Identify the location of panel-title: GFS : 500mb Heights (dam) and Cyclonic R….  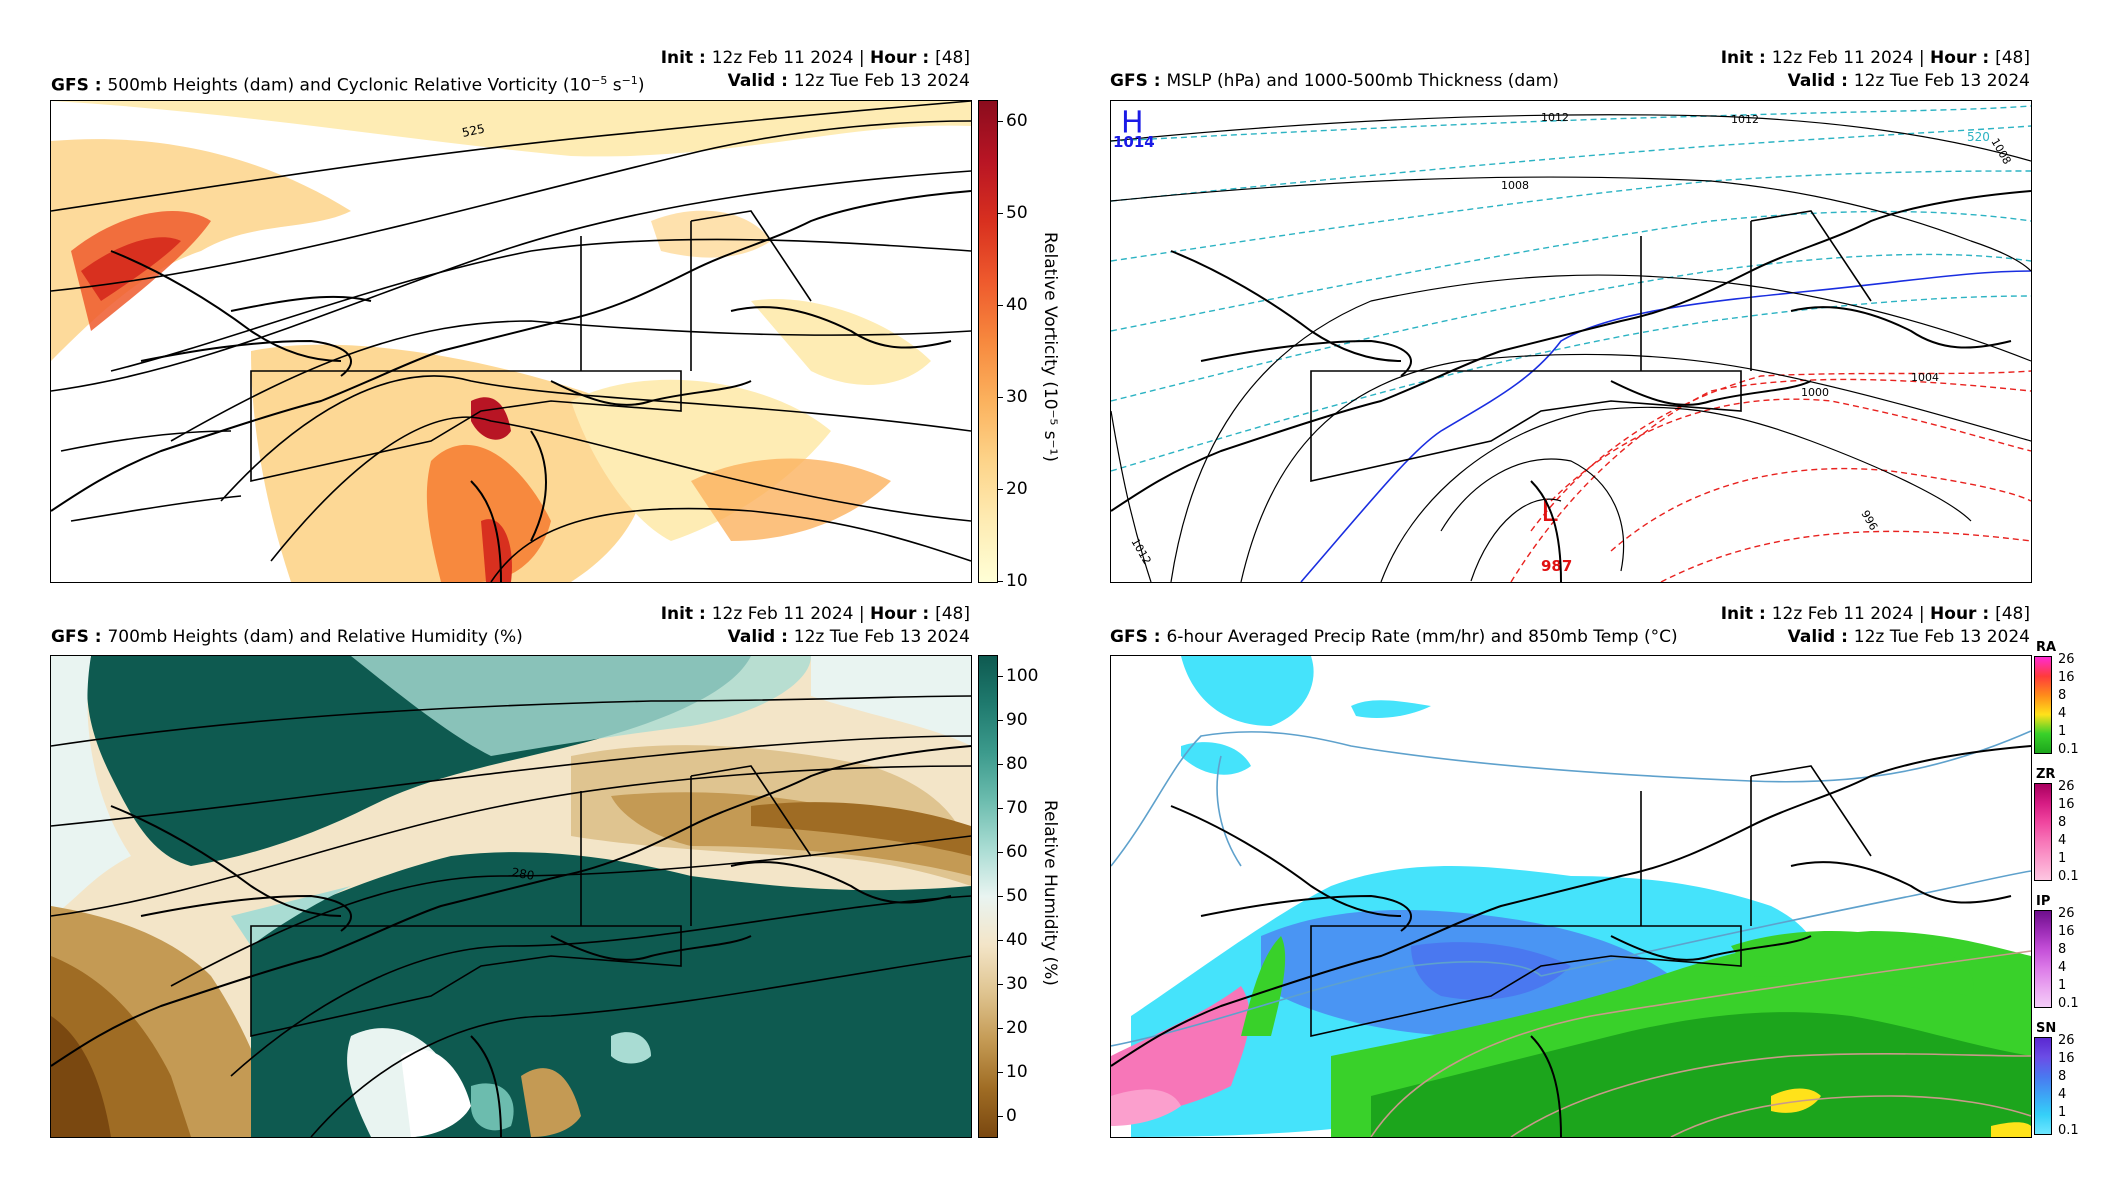
(348, 85).